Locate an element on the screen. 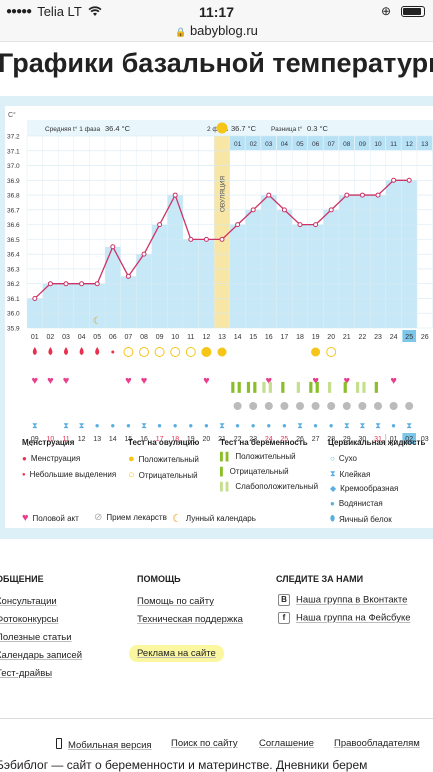 Image resolution: width=433 pixels, height=772 pixels. vk-icon: В is located at coordinates (284, 600).